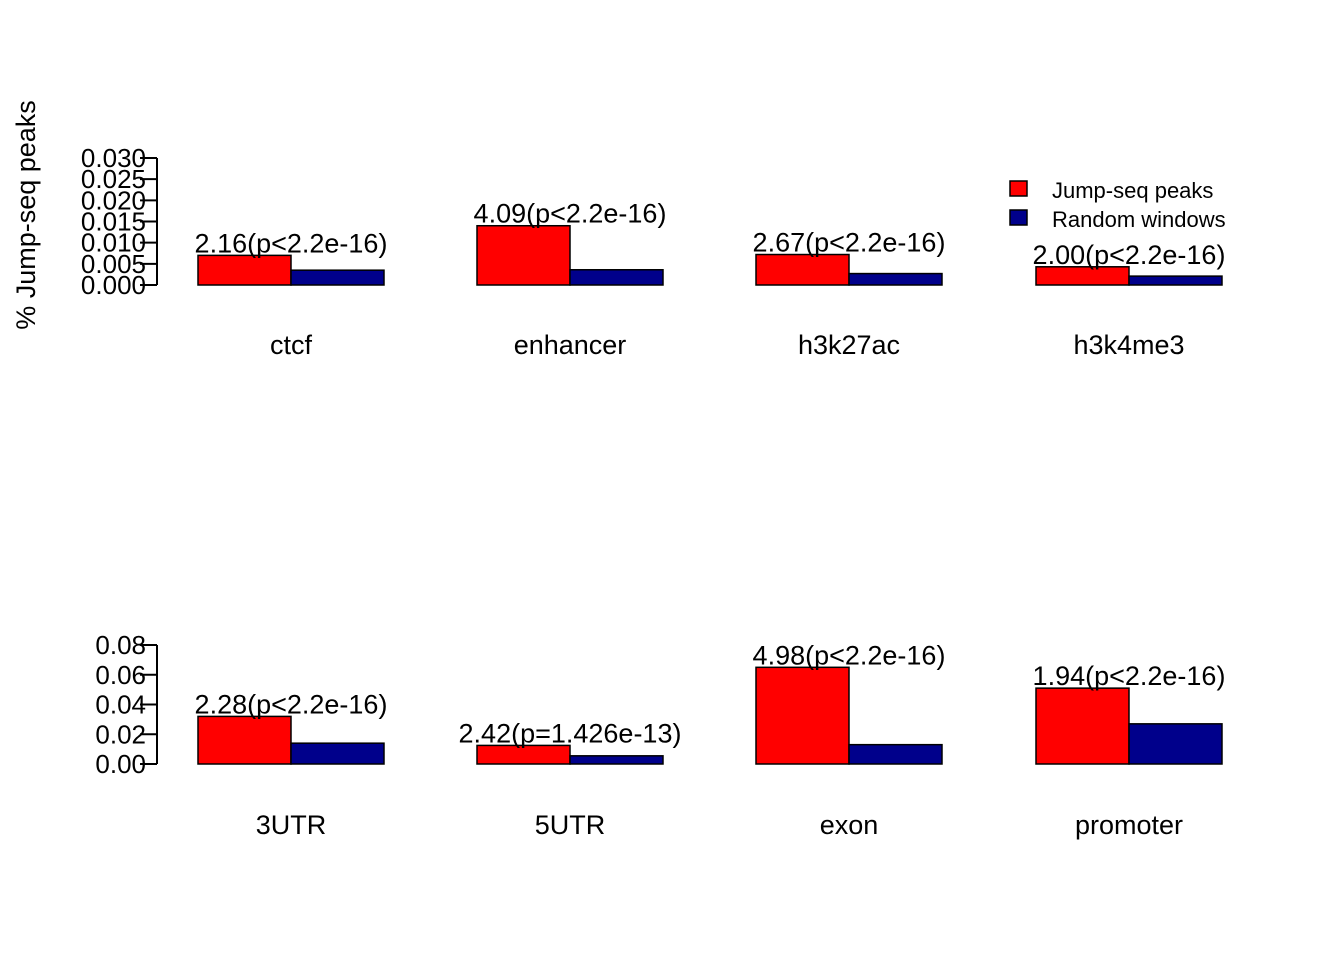 The height and width of the screenshot is (960, 1344). What do you see at coordinates (291, 825) in the screenshot?
I see `category-label-3UTR: 3UTR` at bounding box center [291, 825].